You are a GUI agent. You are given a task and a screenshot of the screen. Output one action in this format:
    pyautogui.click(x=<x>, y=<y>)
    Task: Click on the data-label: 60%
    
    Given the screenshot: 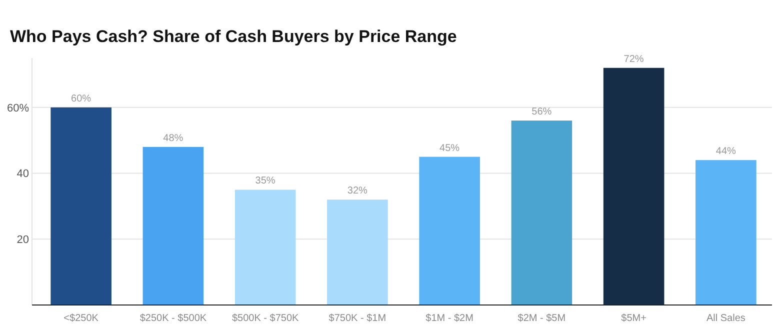 What is the action you would take?
    pyautogui.click(x=81, y=98)
    